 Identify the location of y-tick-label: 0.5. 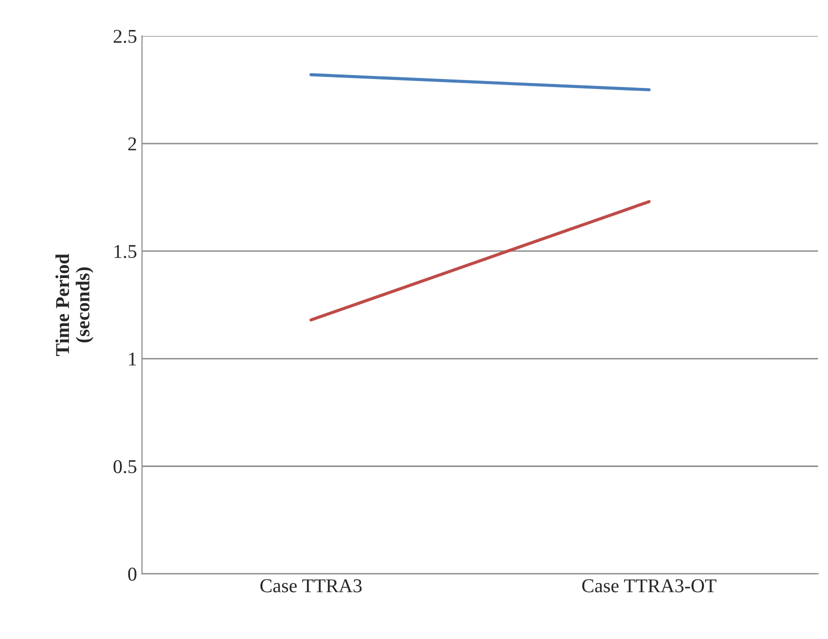
(125, 467).